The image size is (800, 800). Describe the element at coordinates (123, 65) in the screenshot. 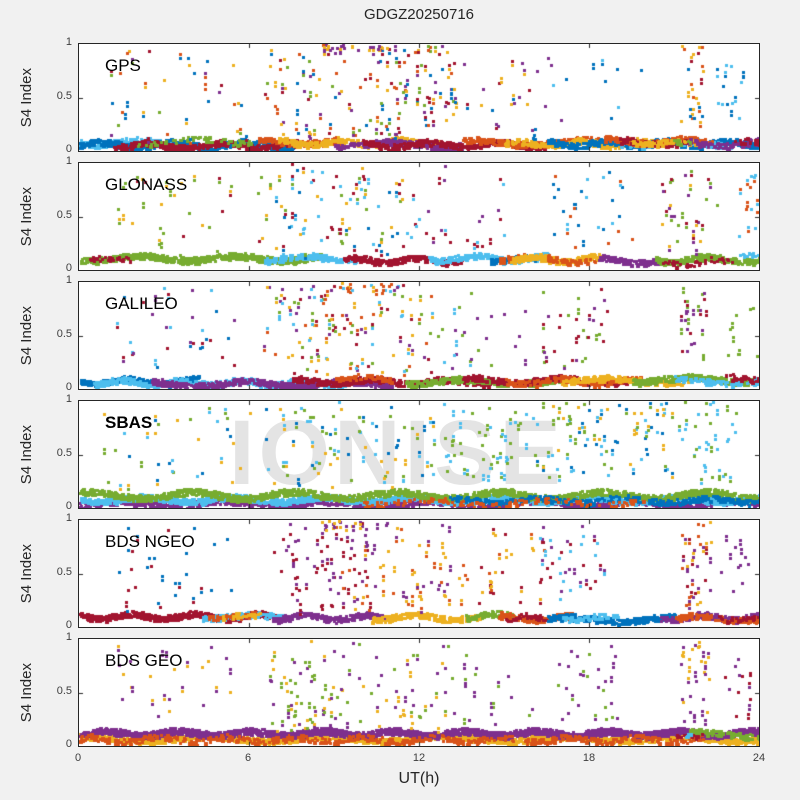

I see `panel-label-gps: GPS` at that location.